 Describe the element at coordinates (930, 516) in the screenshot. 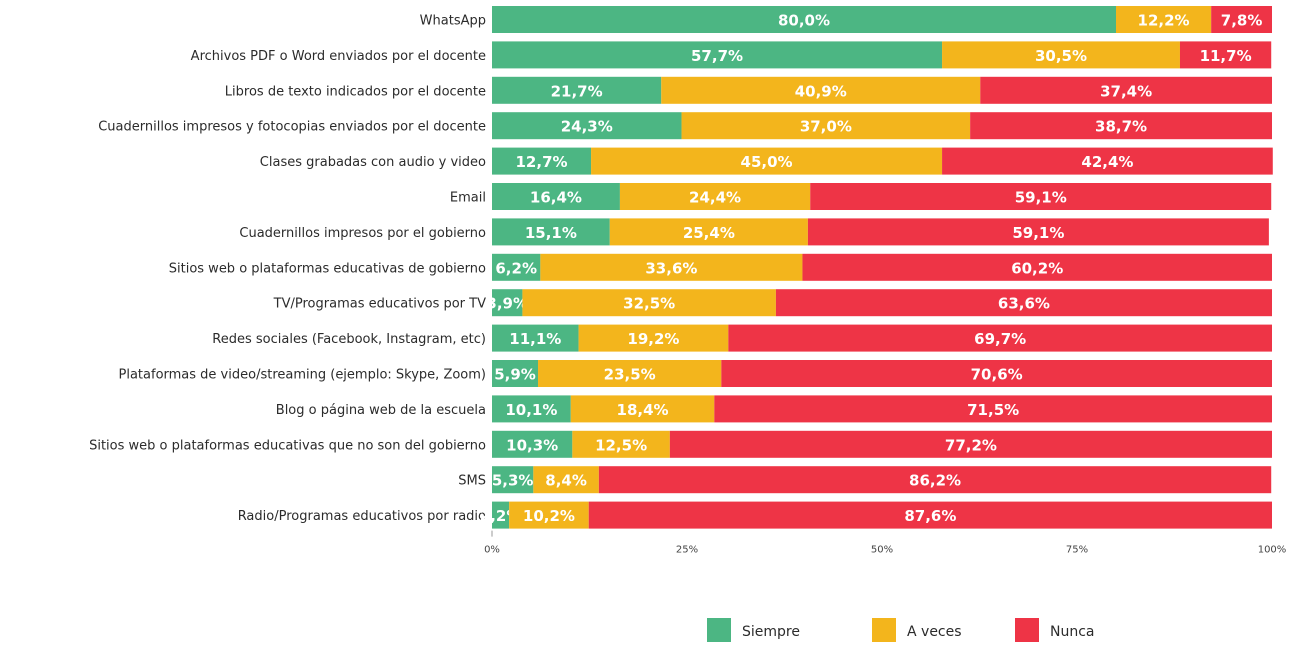

I see `data-label: 87,6%` at that location.